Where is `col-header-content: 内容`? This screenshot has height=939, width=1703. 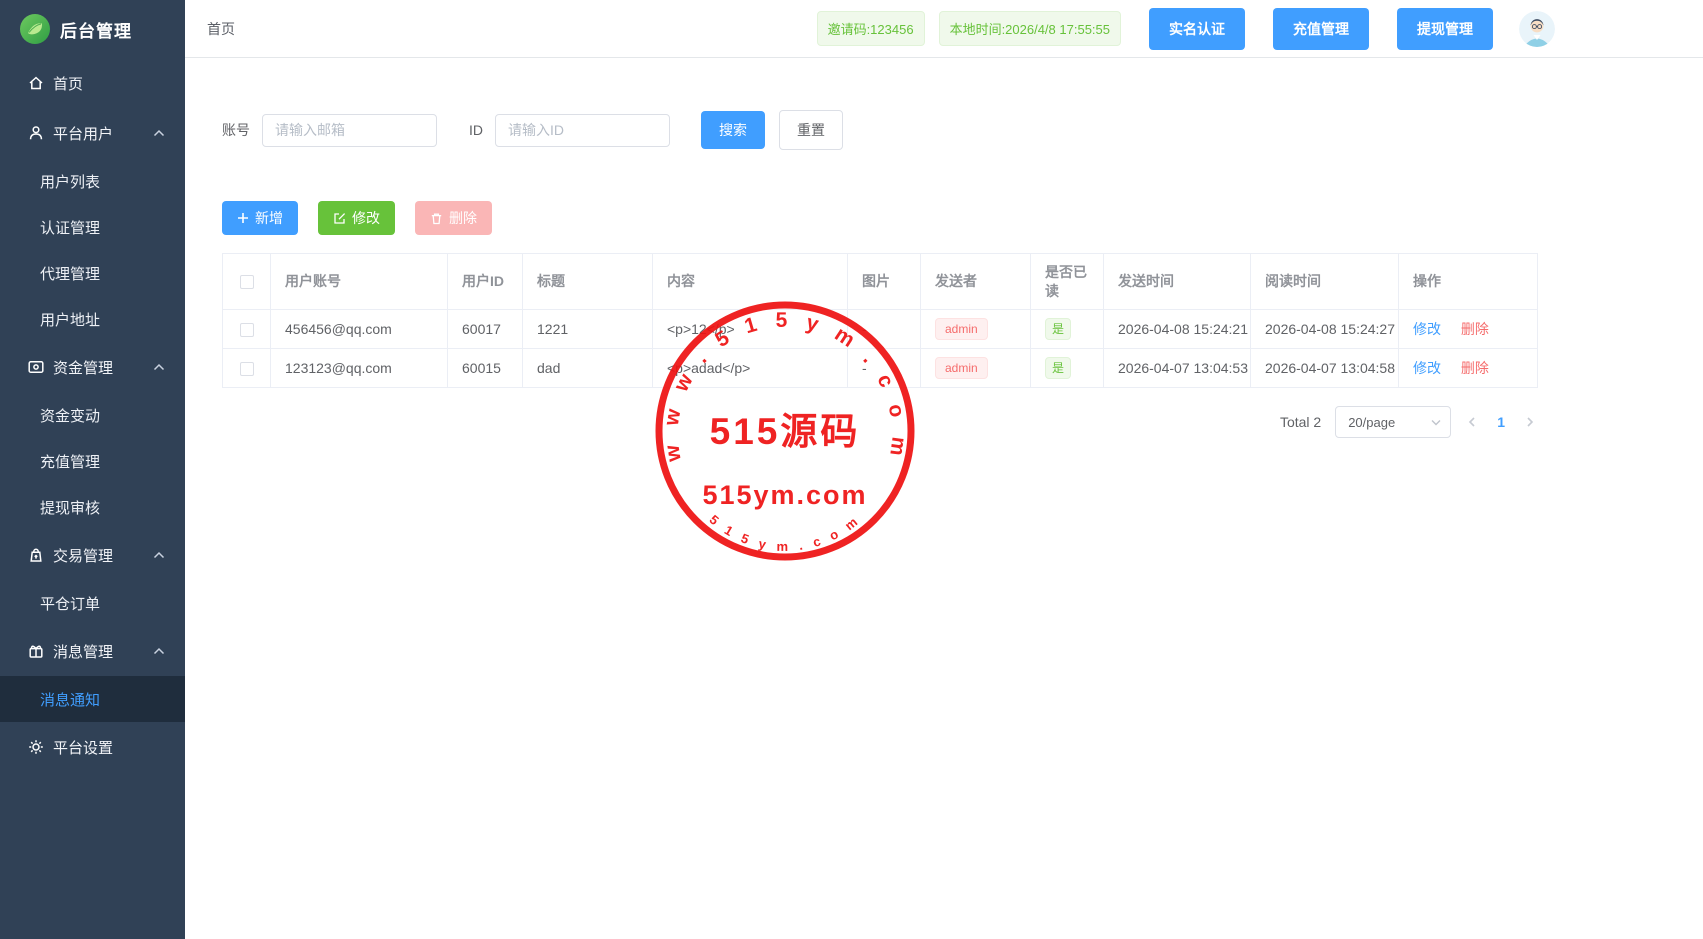 col-header-content: 内容 is located at coordinates (750, 281).